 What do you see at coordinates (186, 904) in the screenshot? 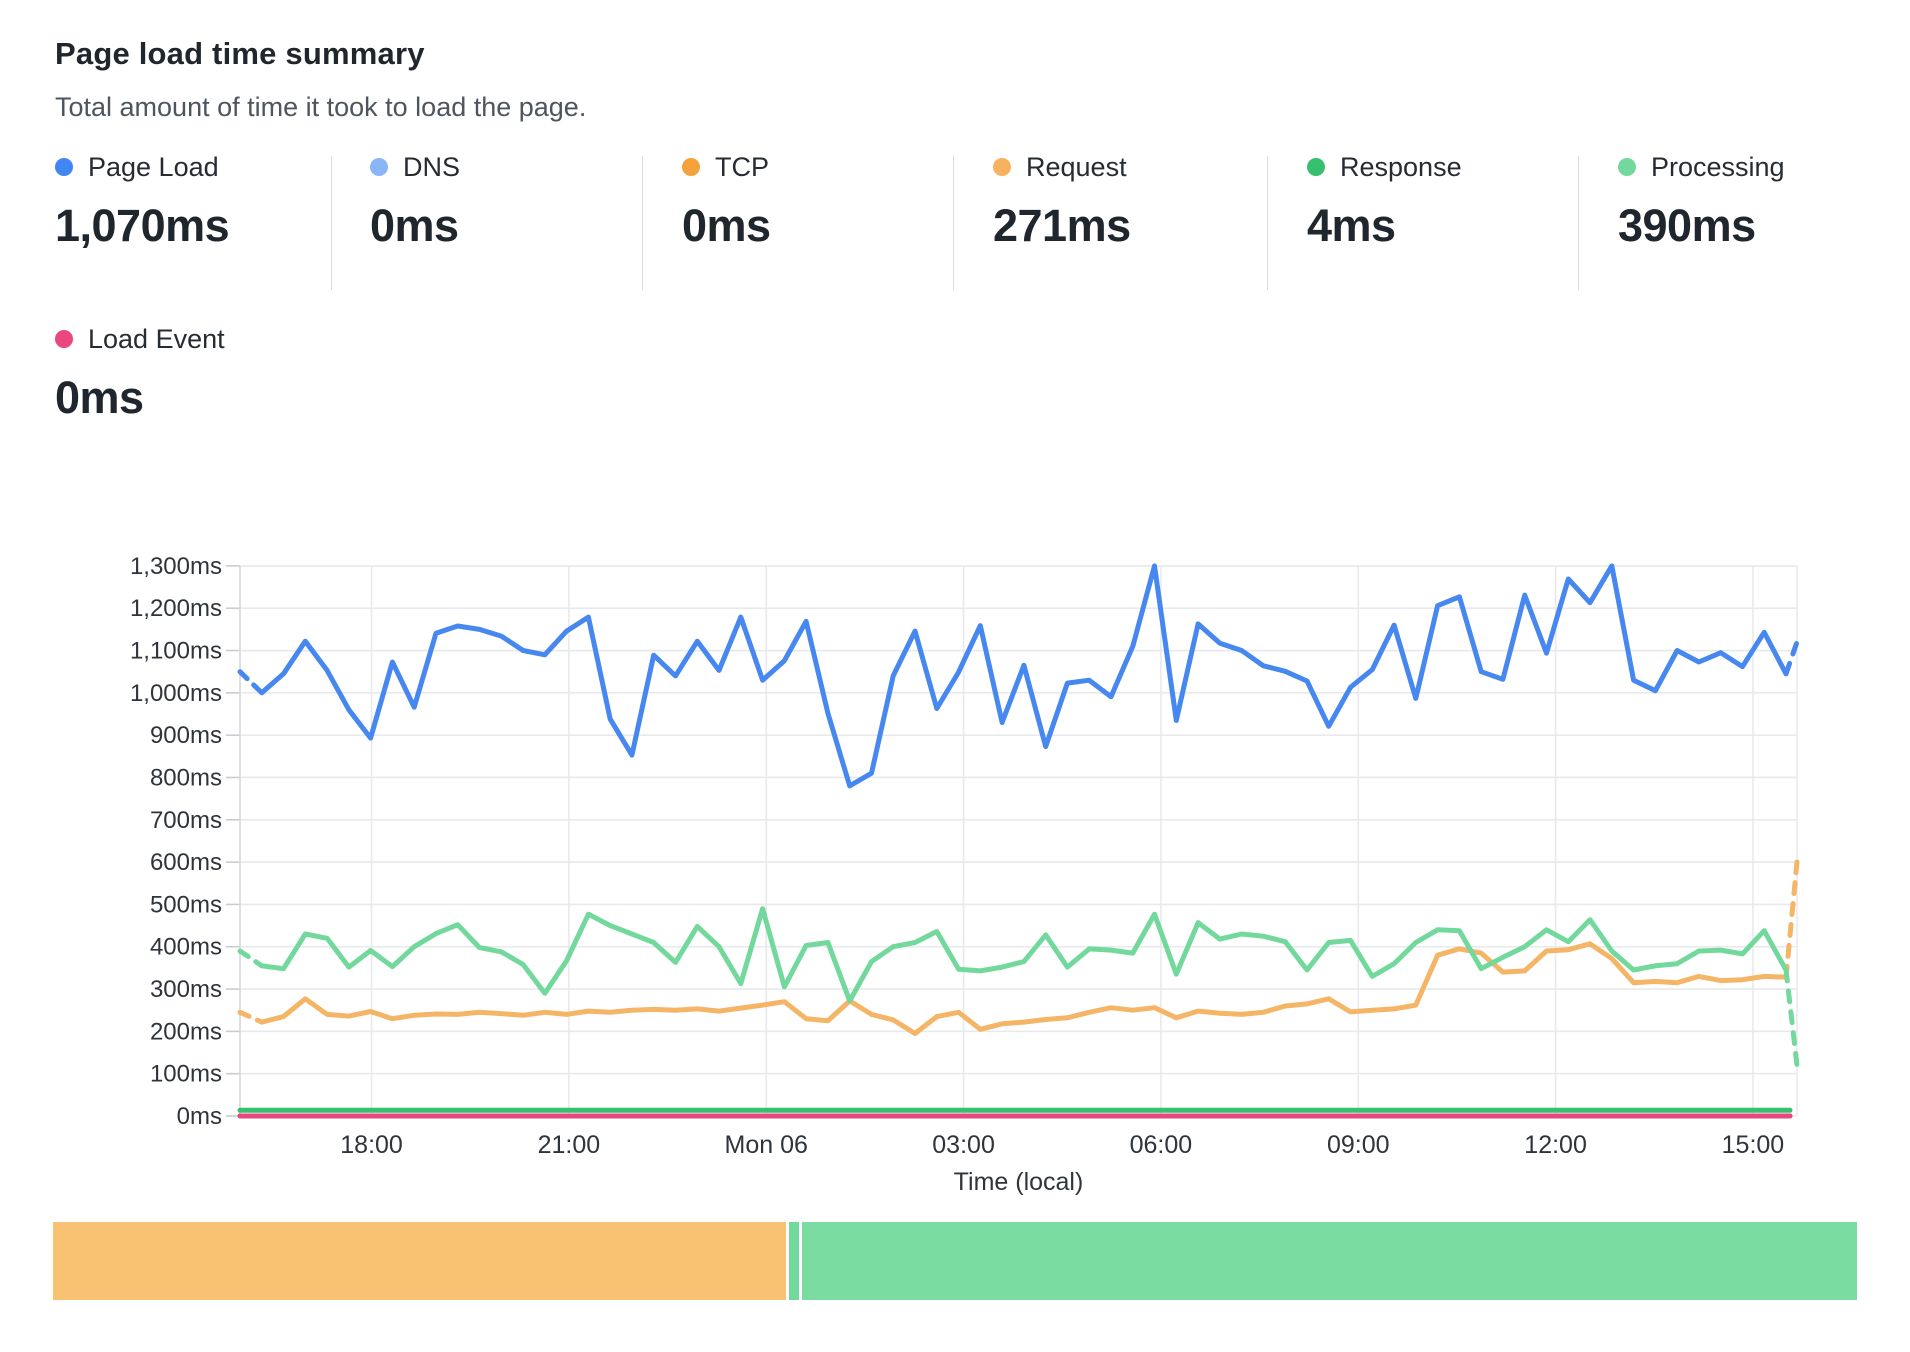
I see `y-tick-label: 500ms` at bounding box center [186, 904].